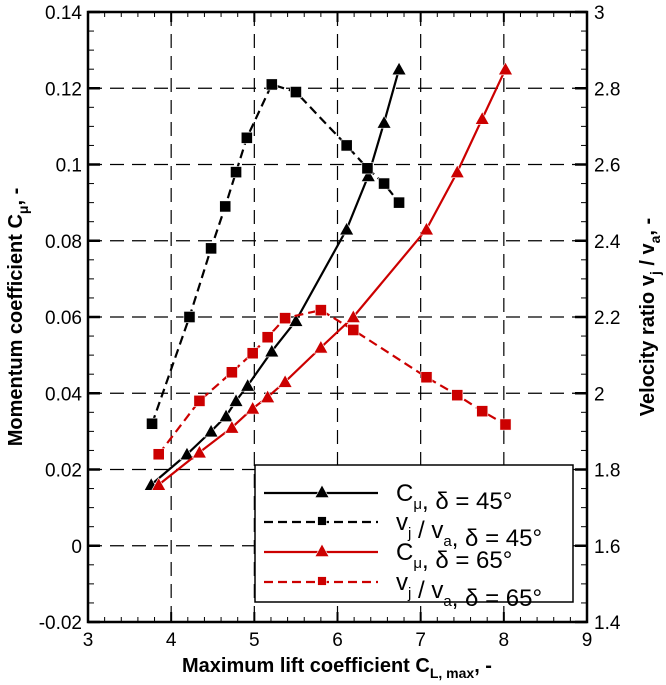 The image size is (666, 685). I want to click on legend-label: vj / va, δ = 45°, so click(469, 530).